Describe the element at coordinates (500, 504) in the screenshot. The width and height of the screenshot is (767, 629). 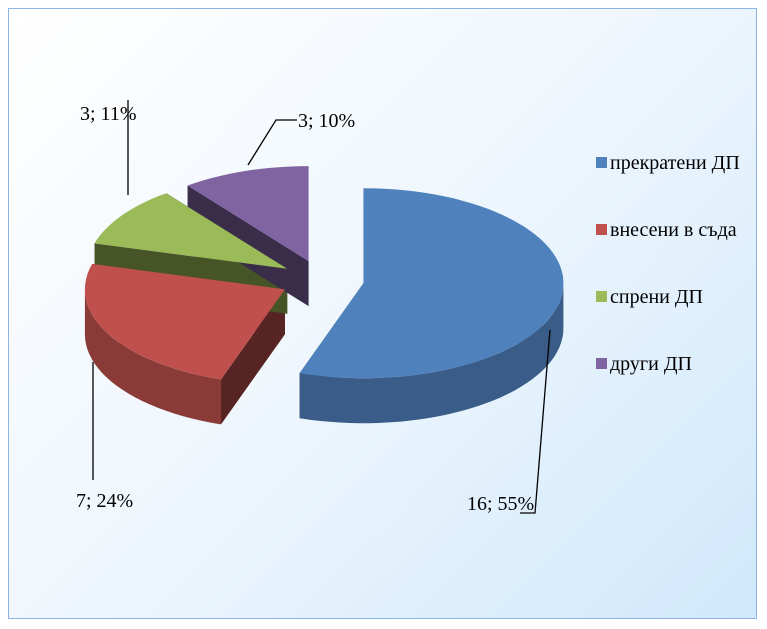
I see `data-label: 16; 55%` at that location.